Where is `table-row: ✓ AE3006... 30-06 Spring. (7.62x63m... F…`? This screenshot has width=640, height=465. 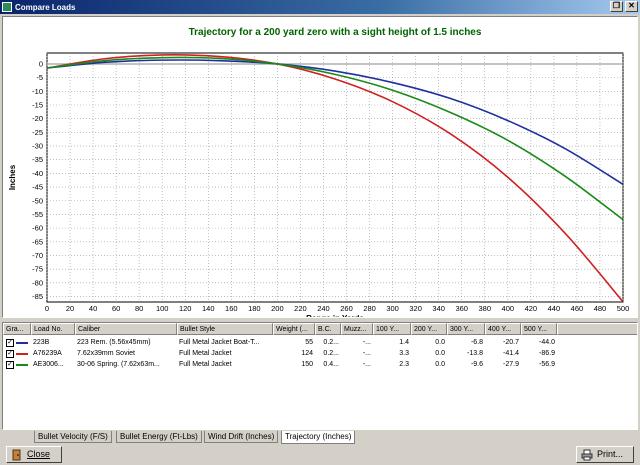 table-row: ✓ AE3006... 30-06 Spring. (7.62x63m... F… is located at coordinates (320, 364).